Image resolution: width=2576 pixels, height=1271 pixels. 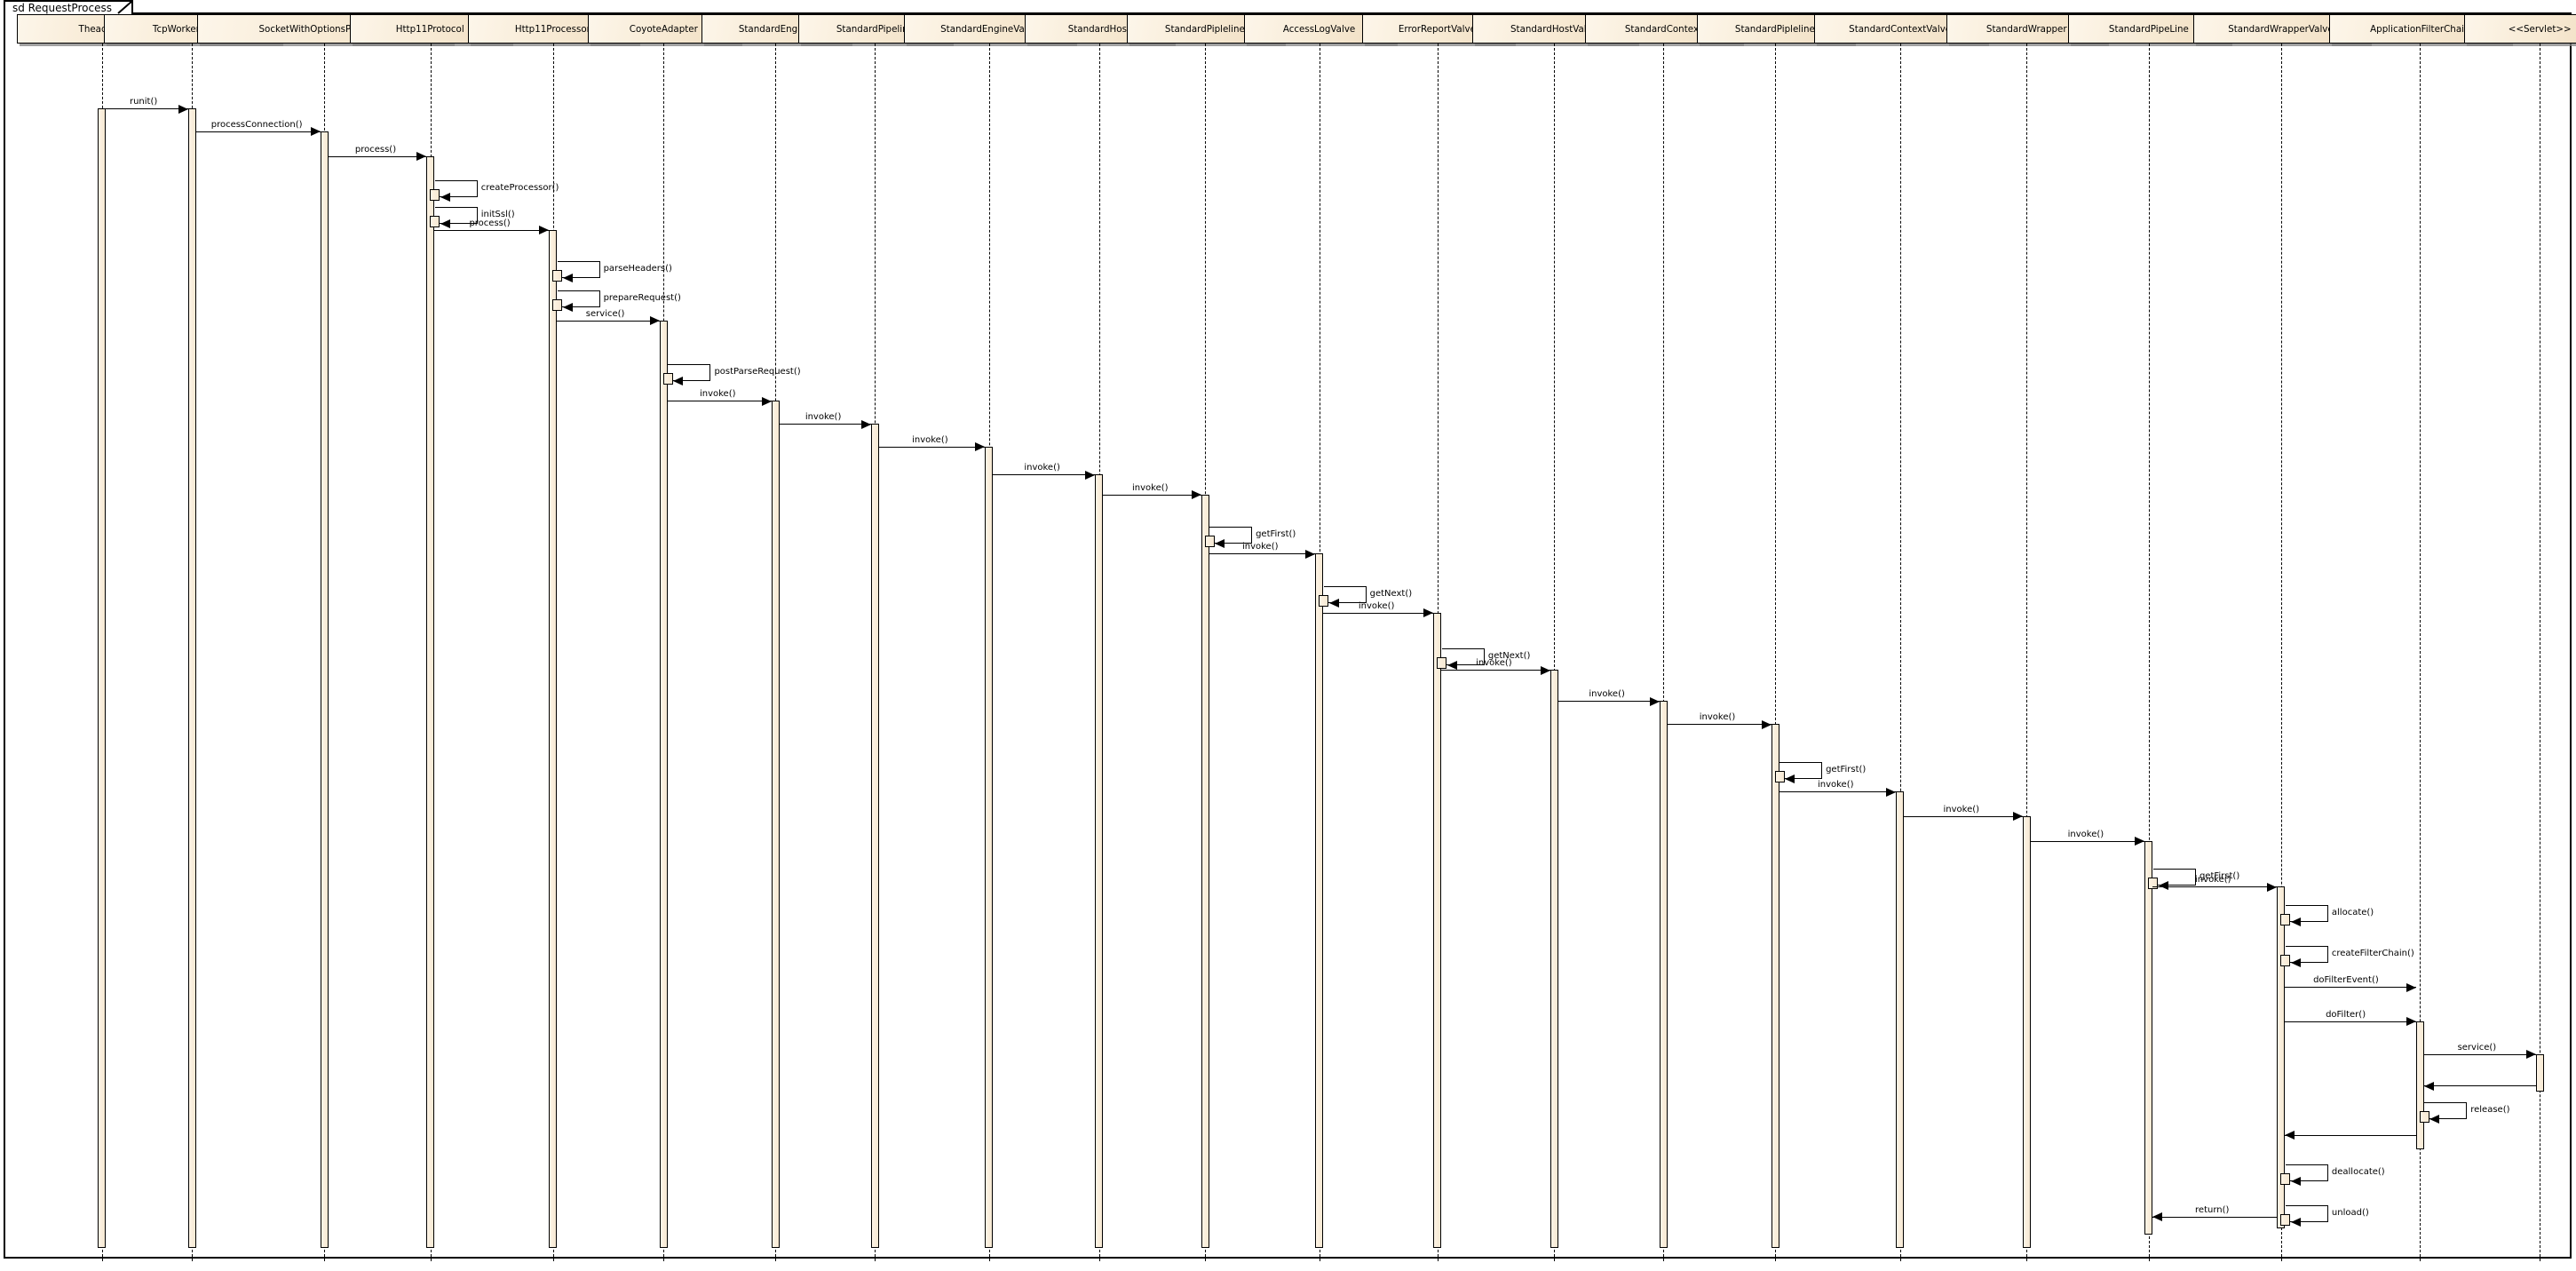 I want to click on message-label-16: invoke(), so click(x=1260, y=547).